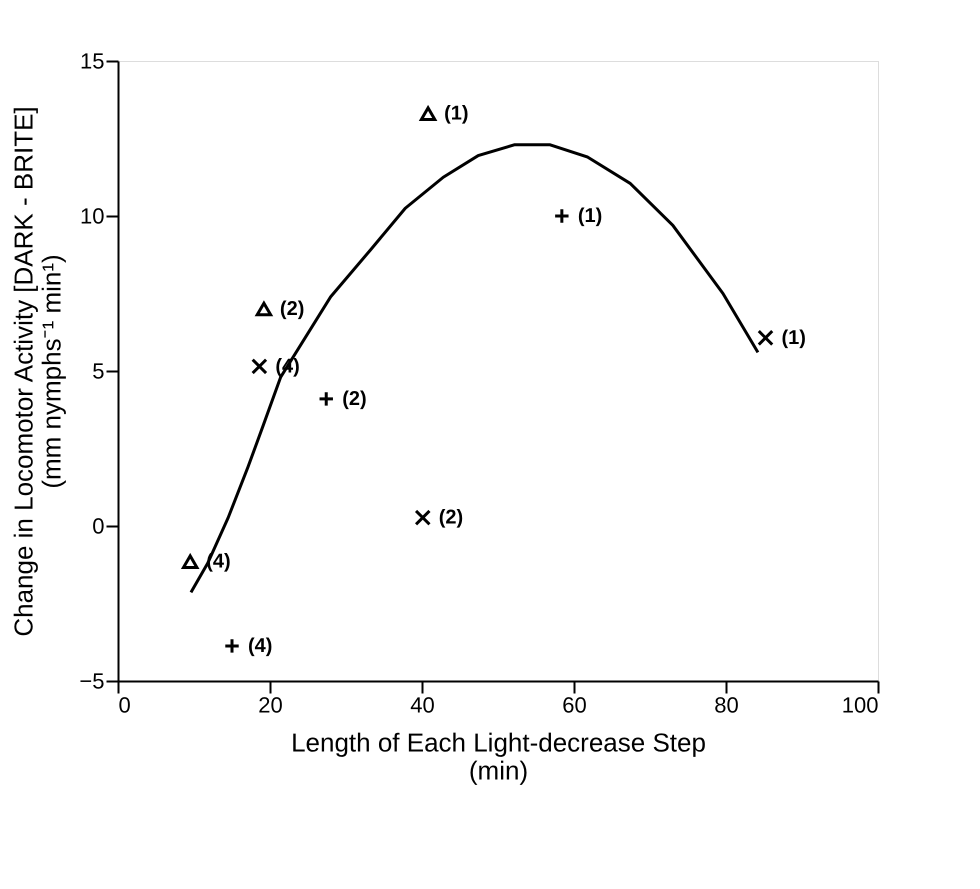 The height and width of the screenshot is (889, 980). I want to click on x-tick-label: 20, so click(270, 705).